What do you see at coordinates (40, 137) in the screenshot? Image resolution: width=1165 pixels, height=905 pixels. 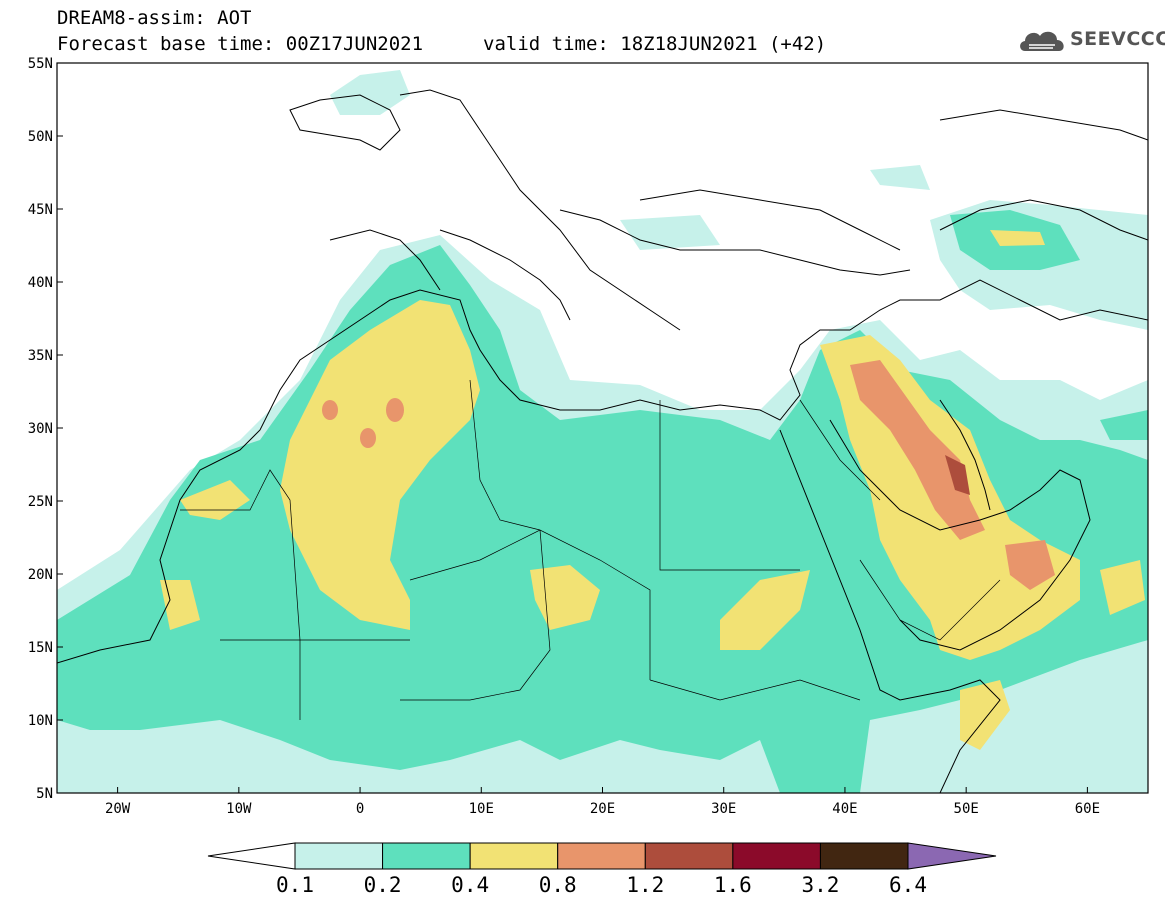 I see `lat-tick-label: 50N` at bounding box center [40, 137].